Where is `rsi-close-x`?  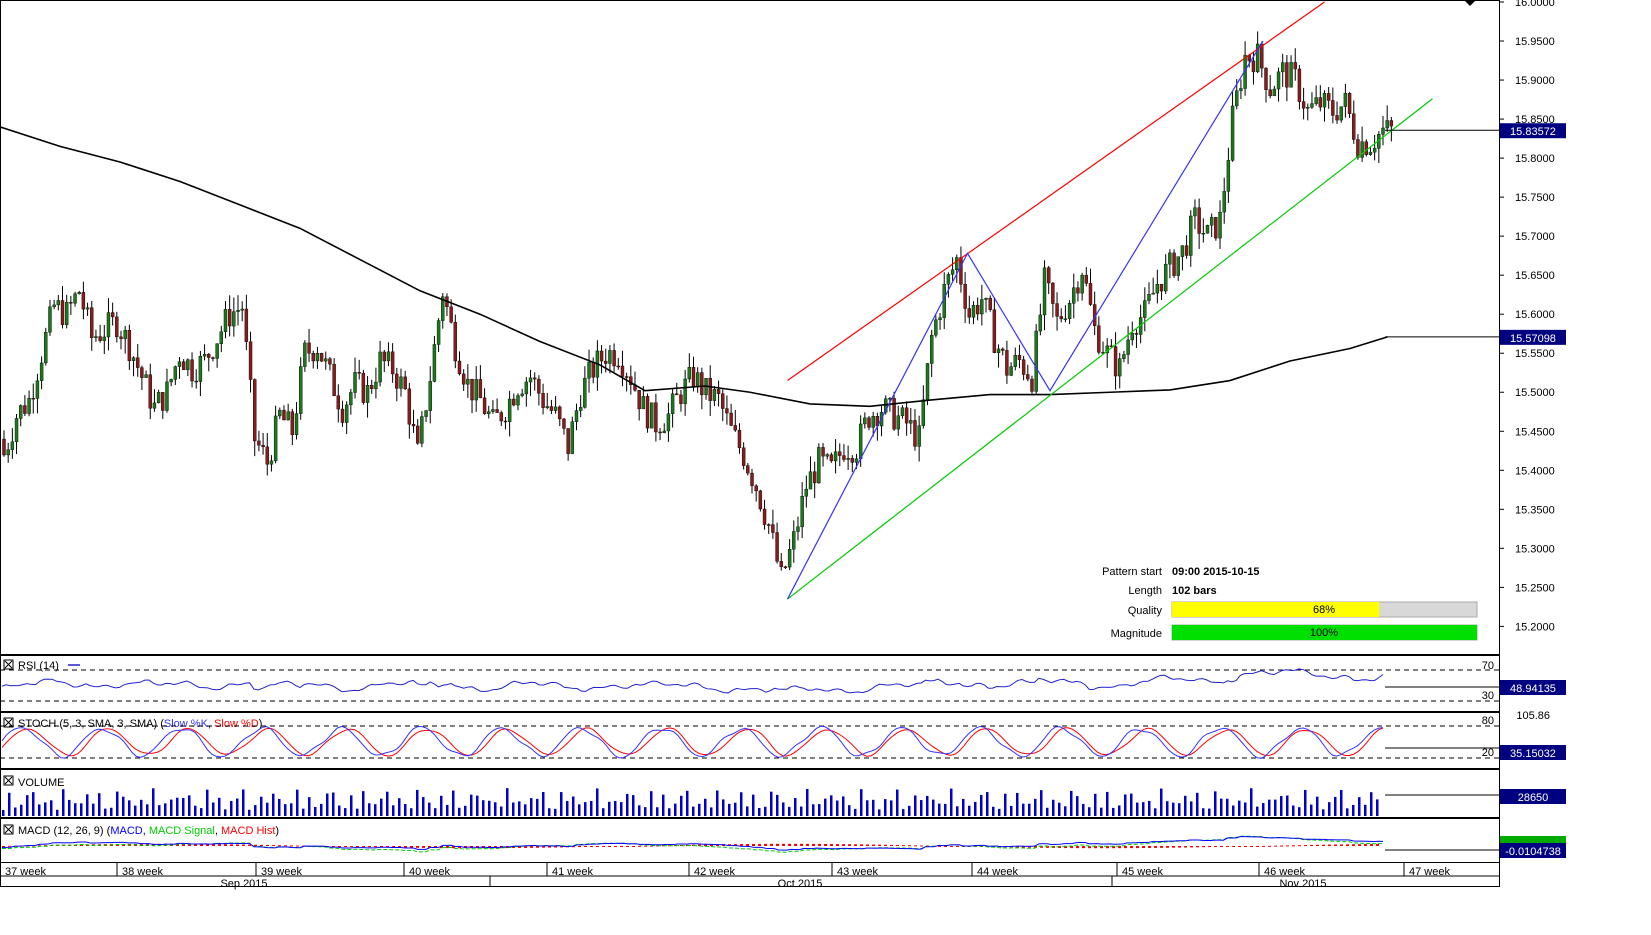
rsi-close-x is located at coordinates (8, 664).